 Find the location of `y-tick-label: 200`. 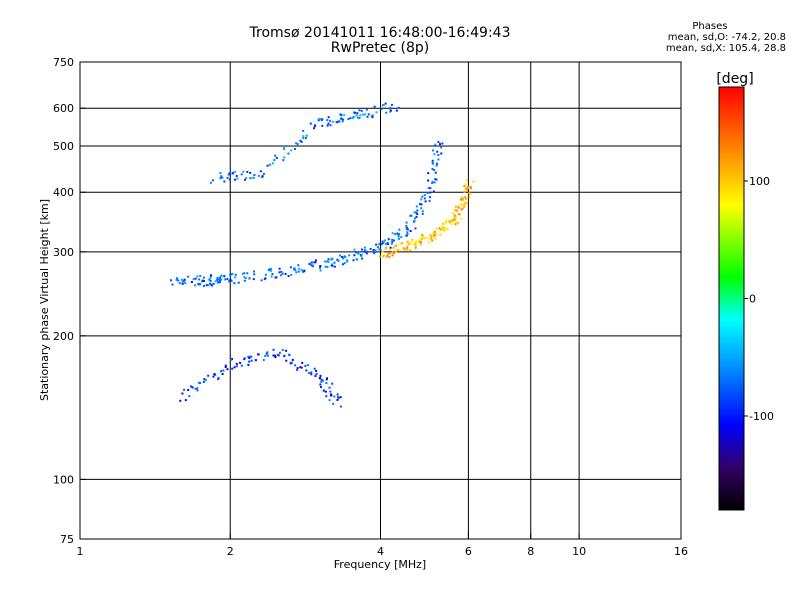

y-tick-label: 200 is located at coordinates (63, 336).